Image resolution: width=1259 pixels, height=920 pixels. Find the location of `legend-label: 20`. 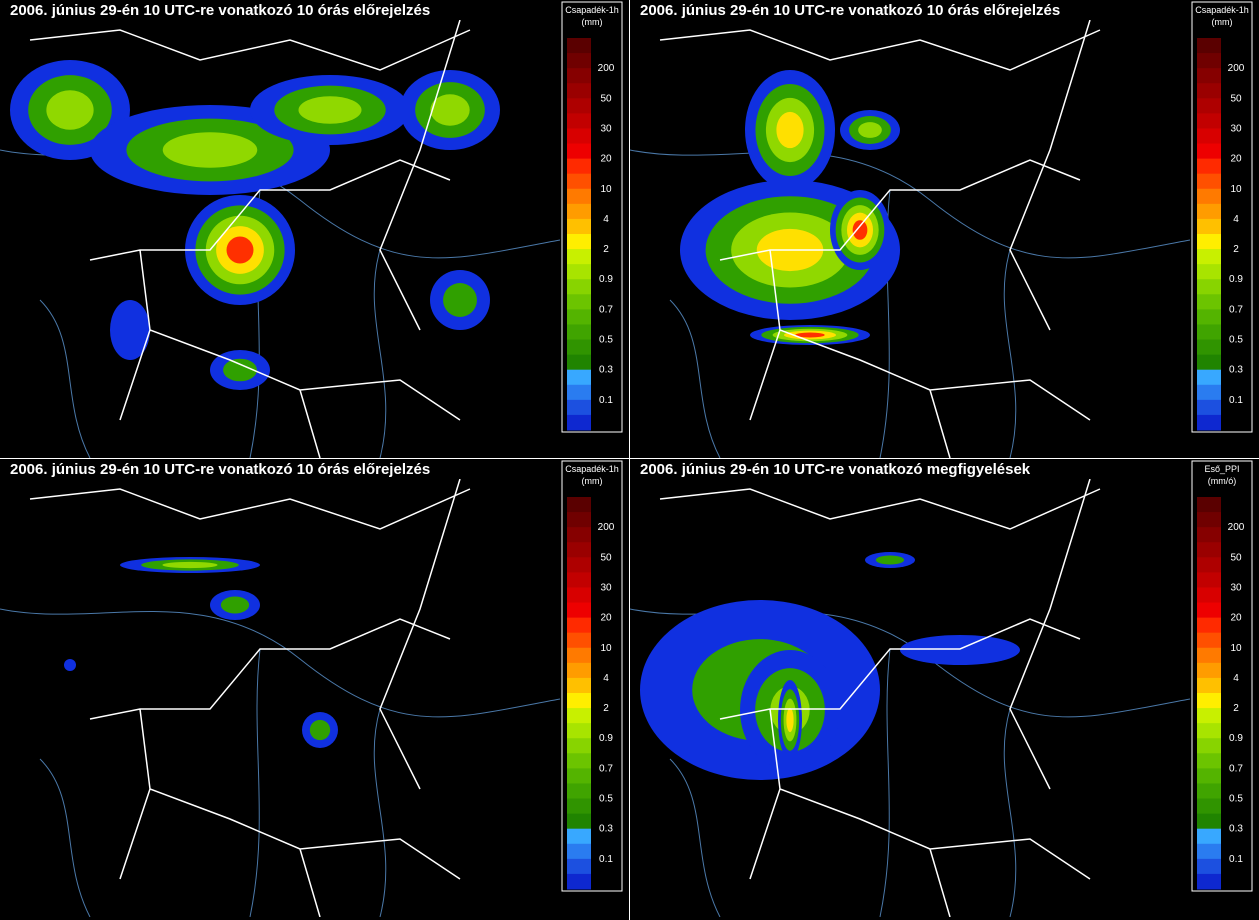

legend-label: 20 is located at coordinates (606, 159).